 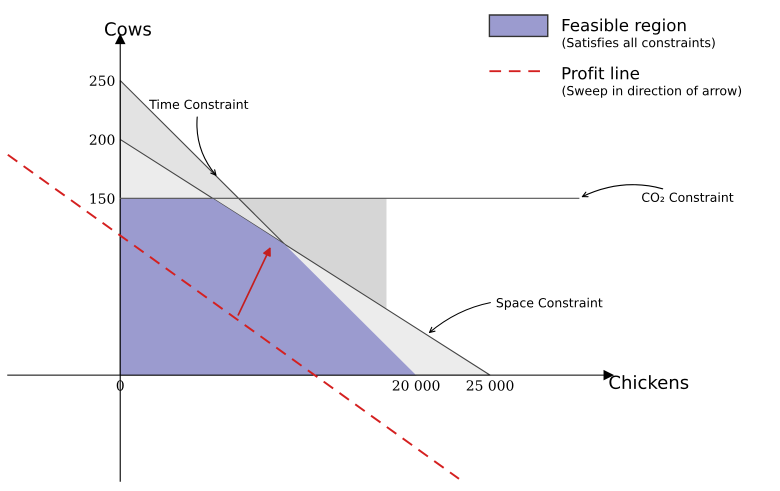 What do you see at coordinates (549, 304) in the screenshot?
I see `annotation: Space Constraint` at bounding box center [549, 304].